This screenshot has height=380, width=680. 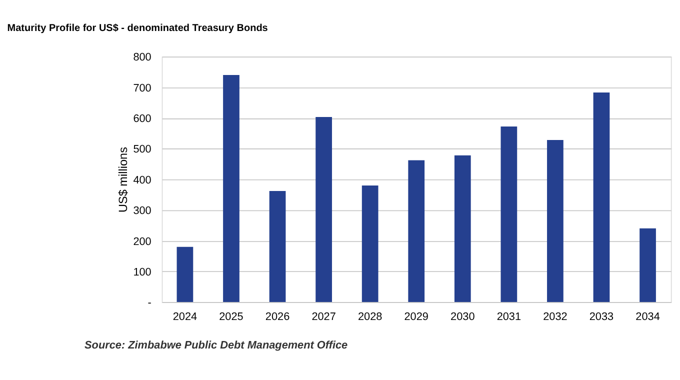 I want to click on y-tick-label: 700, so click(x=142, y=88).